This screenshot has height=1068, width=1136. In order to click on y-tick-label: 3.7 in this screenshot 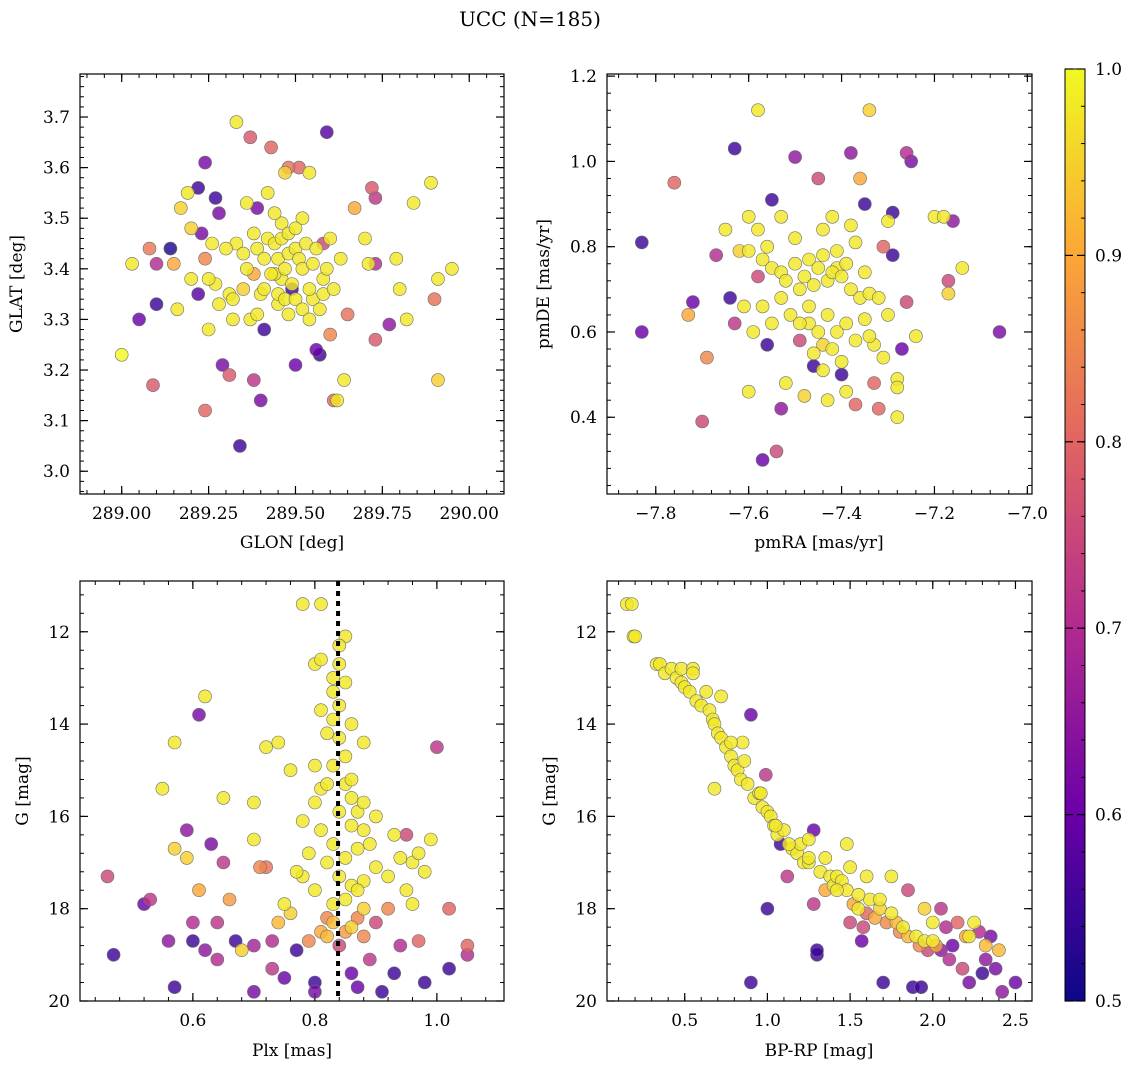, I will do `click(56, 118)`.